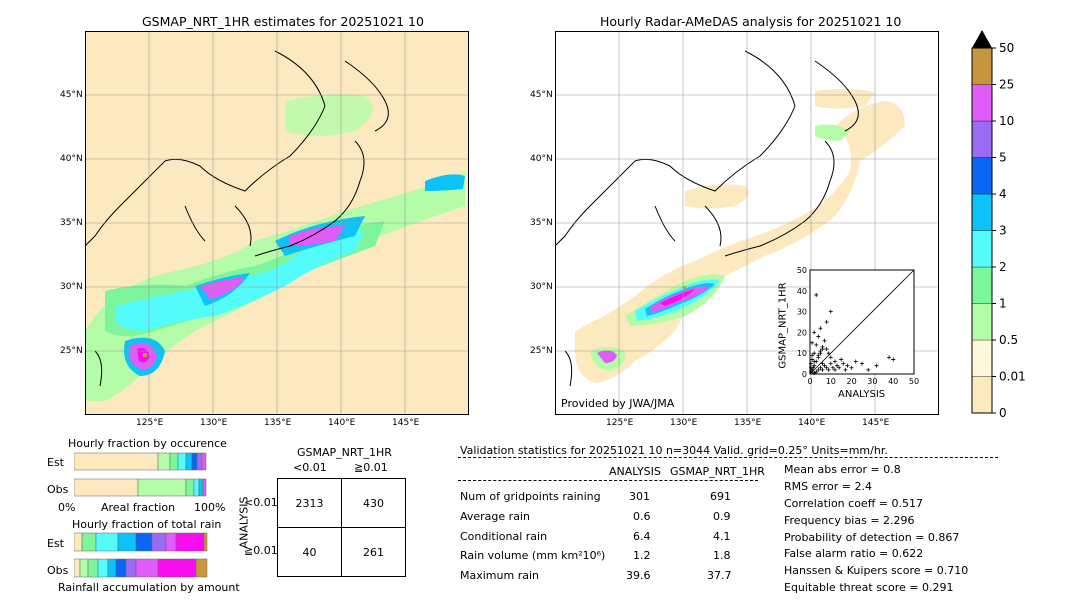 Image resolution: width=1080 pixels, height=612 pixels. I want to click on contingency-cell: 2313, so click(309, 503).